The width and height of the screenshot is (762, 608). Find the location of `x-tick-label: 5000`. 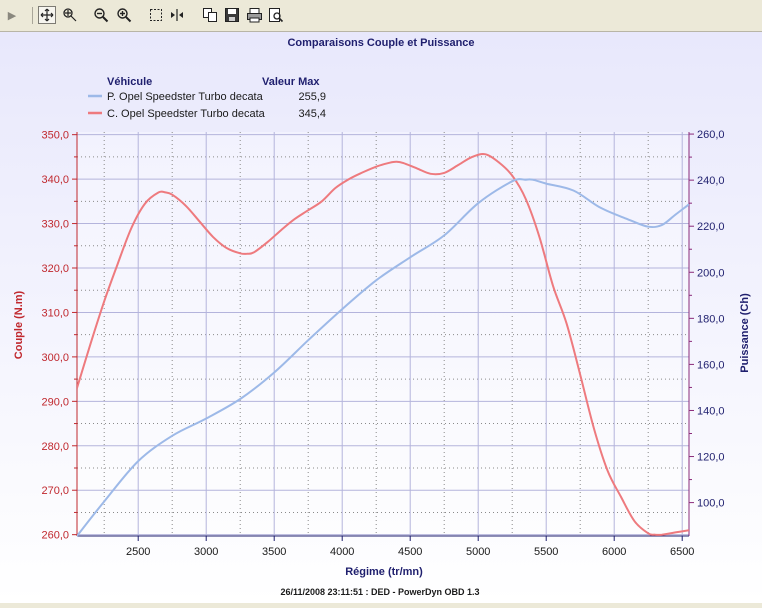

x-tick-label: 5000 is located at coordinates (478, 552).